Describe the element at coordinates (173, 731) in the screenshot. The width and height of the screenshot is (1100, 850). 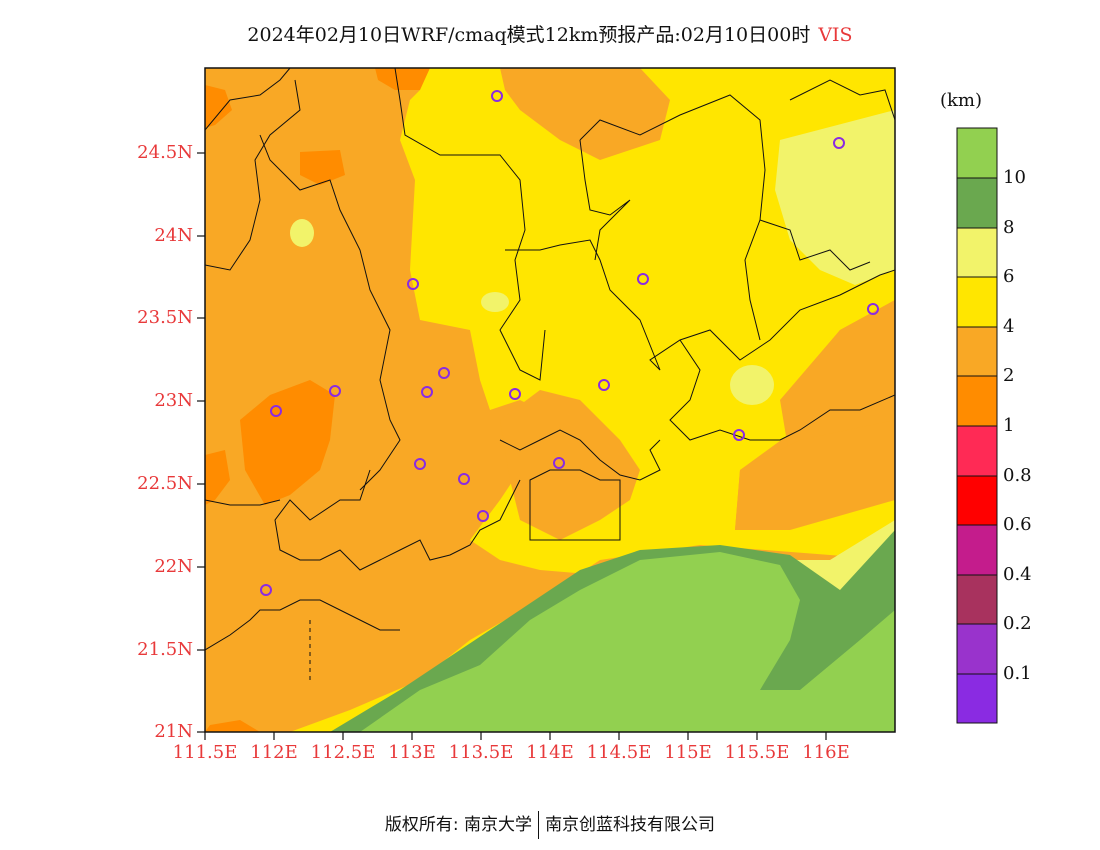
I see `lat-label: 21N` at that location.